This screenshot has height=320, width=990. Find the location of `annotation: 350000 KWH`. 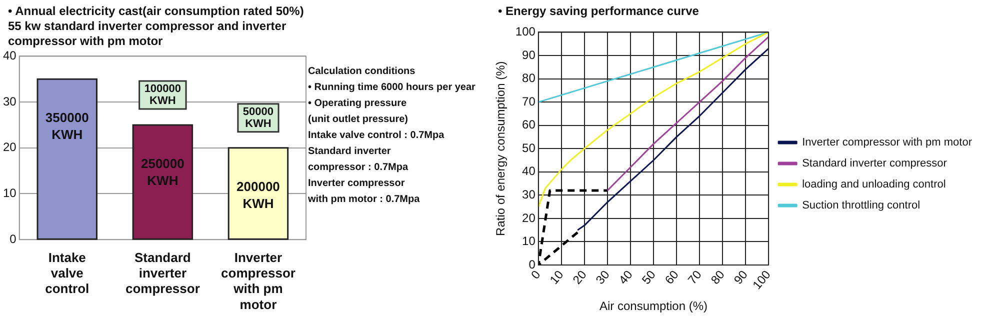

annotation: 350000 KWH is located at coordinates (67, 126).